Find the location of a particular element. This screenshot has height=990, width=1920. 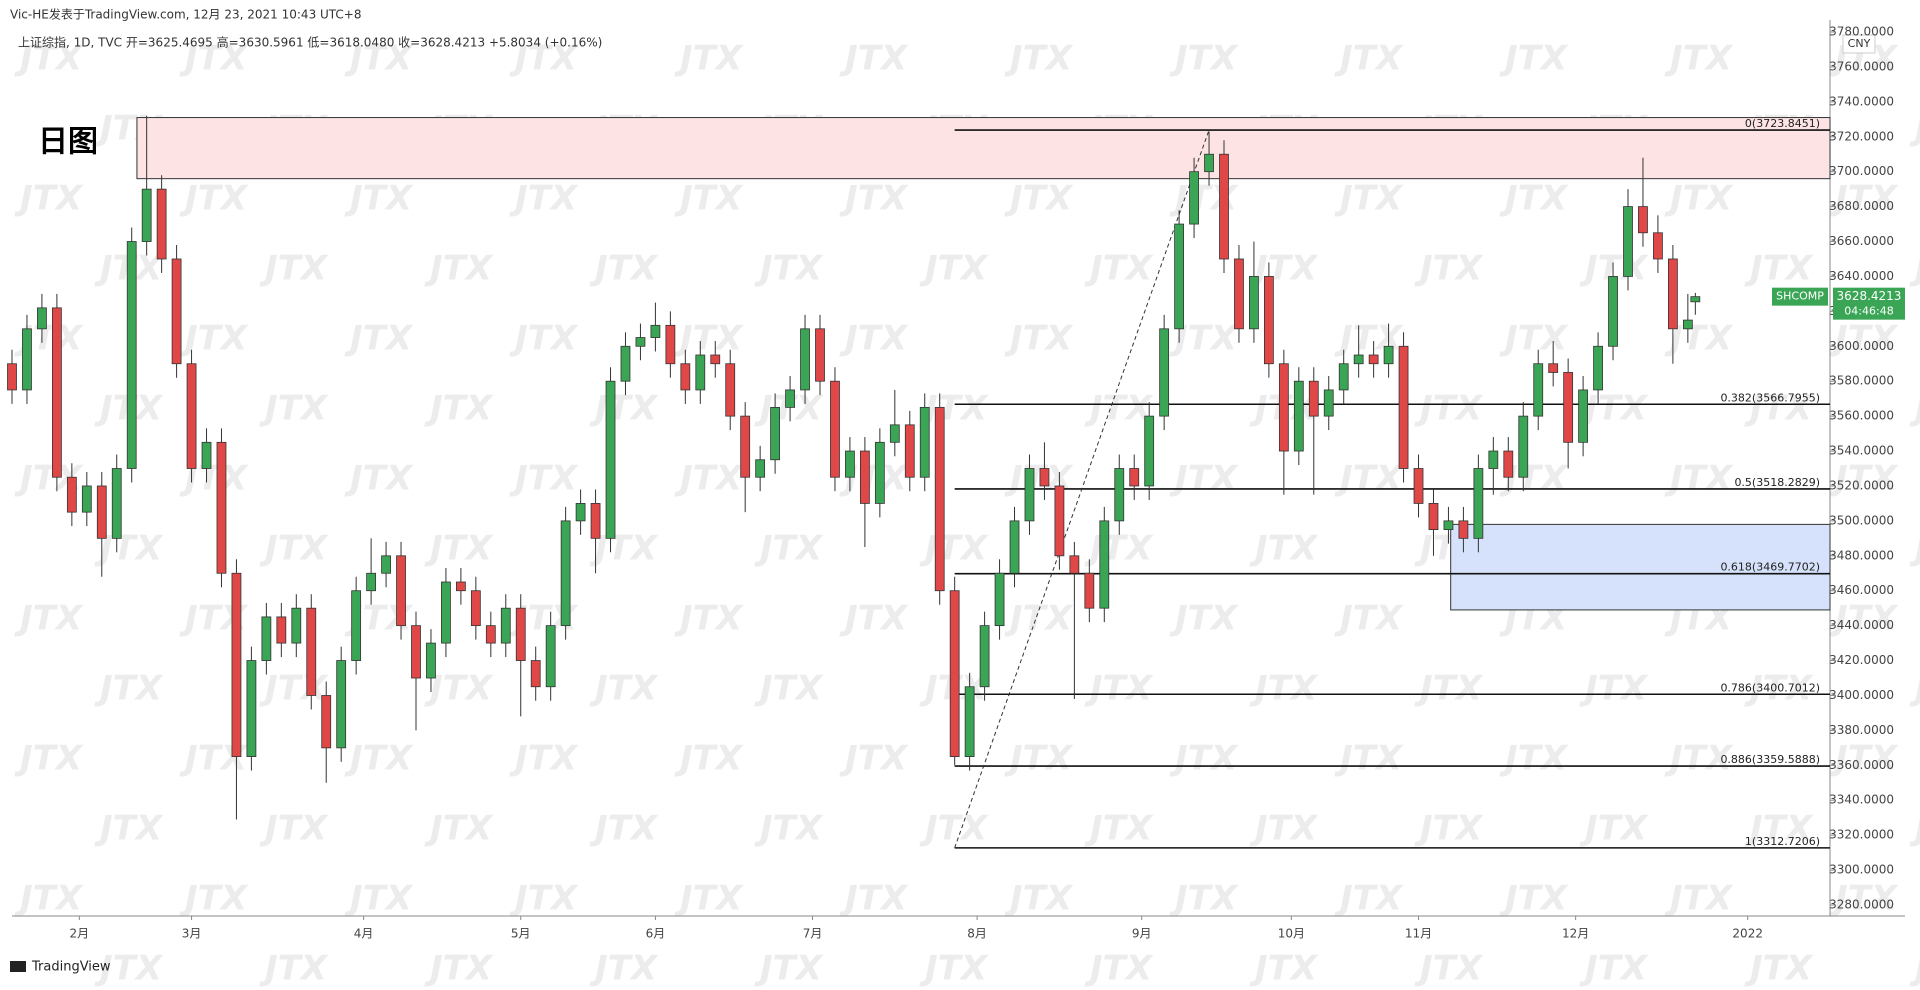

y-tick-label: 3480.0000 is located at coordinates (1861, 555).